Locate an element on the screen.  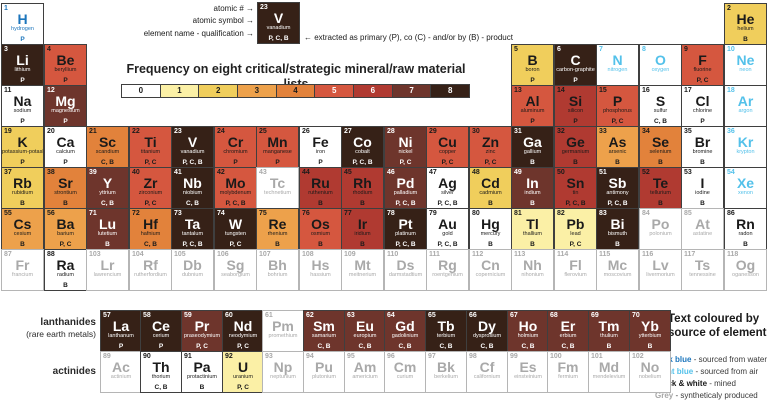
atomic-number: 16 is located at coordinates (646, 90).